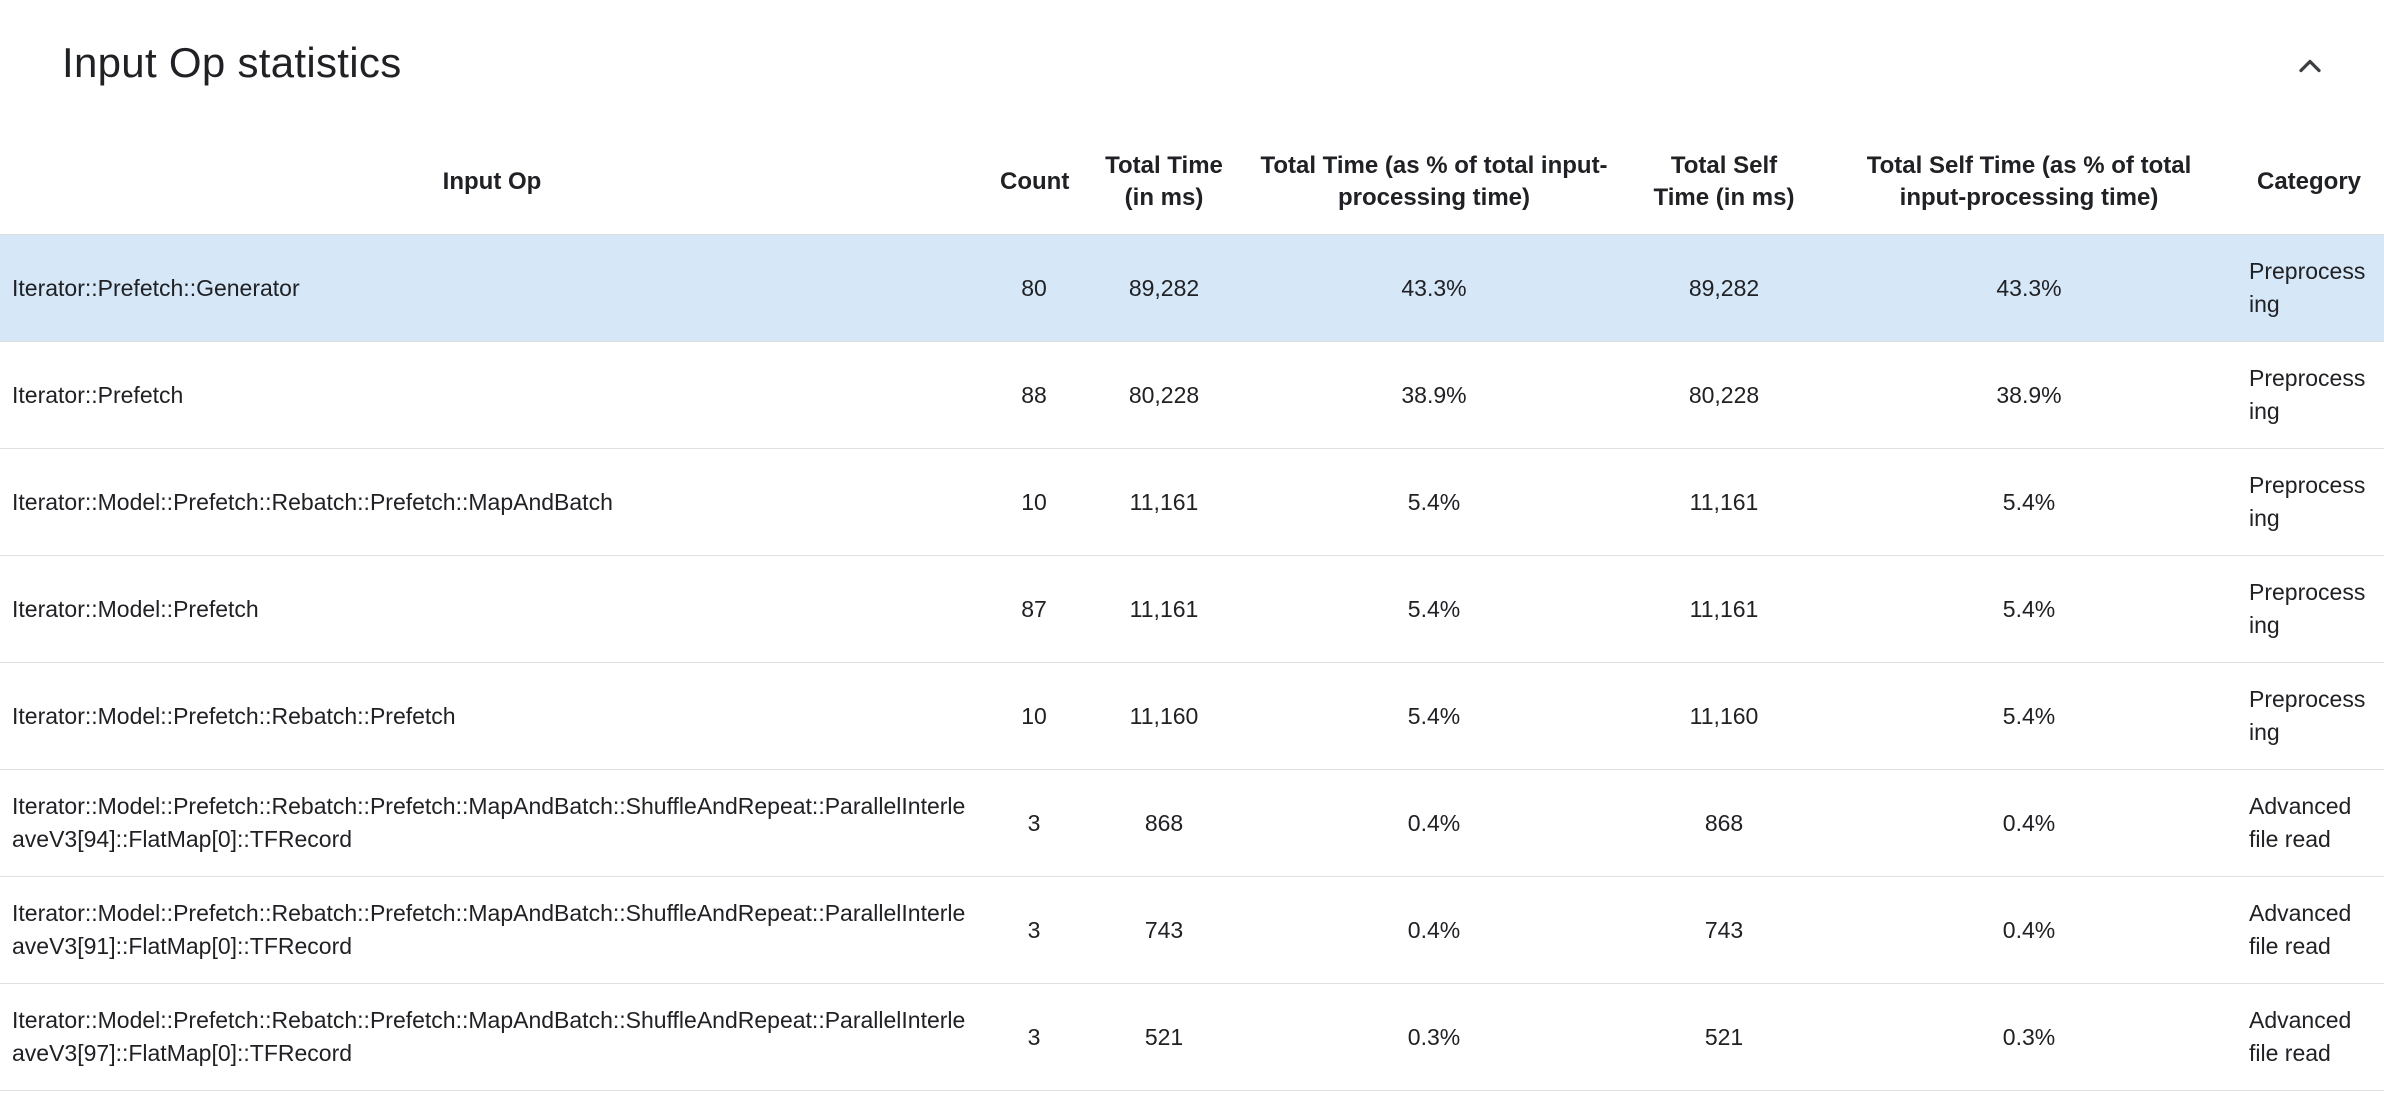 The height and width of the screenshot is (1094, 2384). I want to click on total-time-cell: 521, so click(1164, 1037).